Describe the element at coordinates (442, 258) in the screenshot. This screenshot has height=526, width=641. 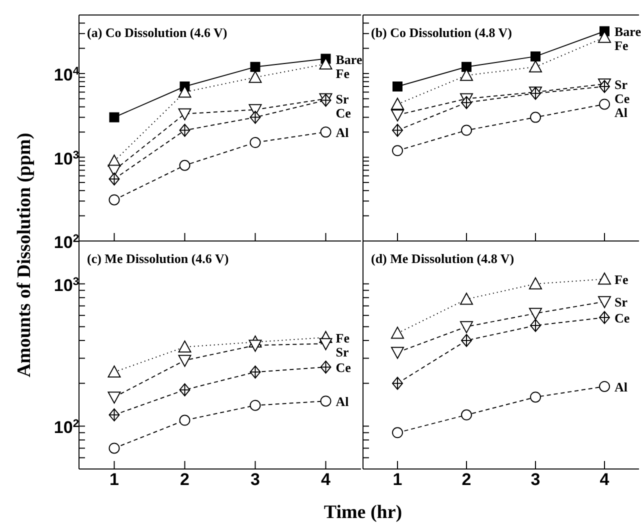
I see `text: (d) Me Dissolution (4.8 V)` at that location.